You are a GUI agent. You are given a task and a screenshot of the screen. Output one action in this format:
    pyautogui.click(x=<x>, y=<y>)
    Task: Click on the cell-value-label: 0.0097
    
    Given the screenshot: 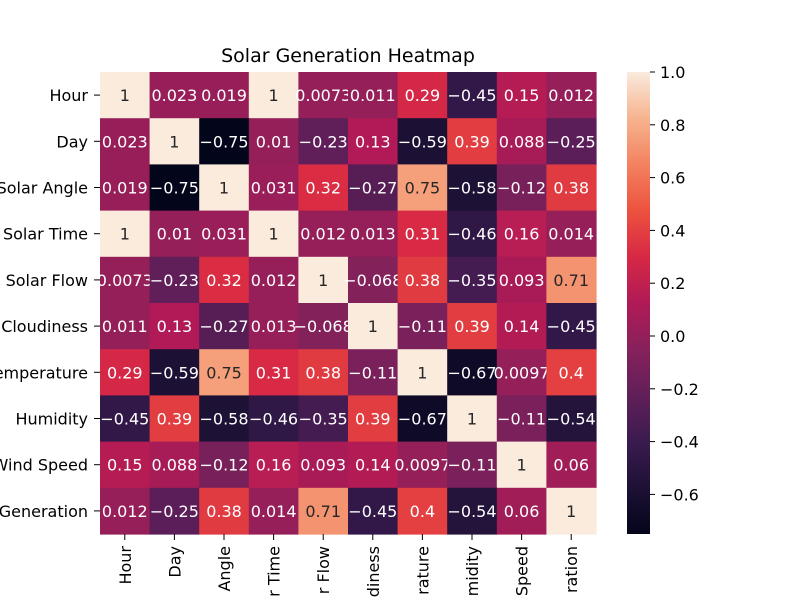 What is the action you would take?
    pyautogui.click(x=522, y=372)
    